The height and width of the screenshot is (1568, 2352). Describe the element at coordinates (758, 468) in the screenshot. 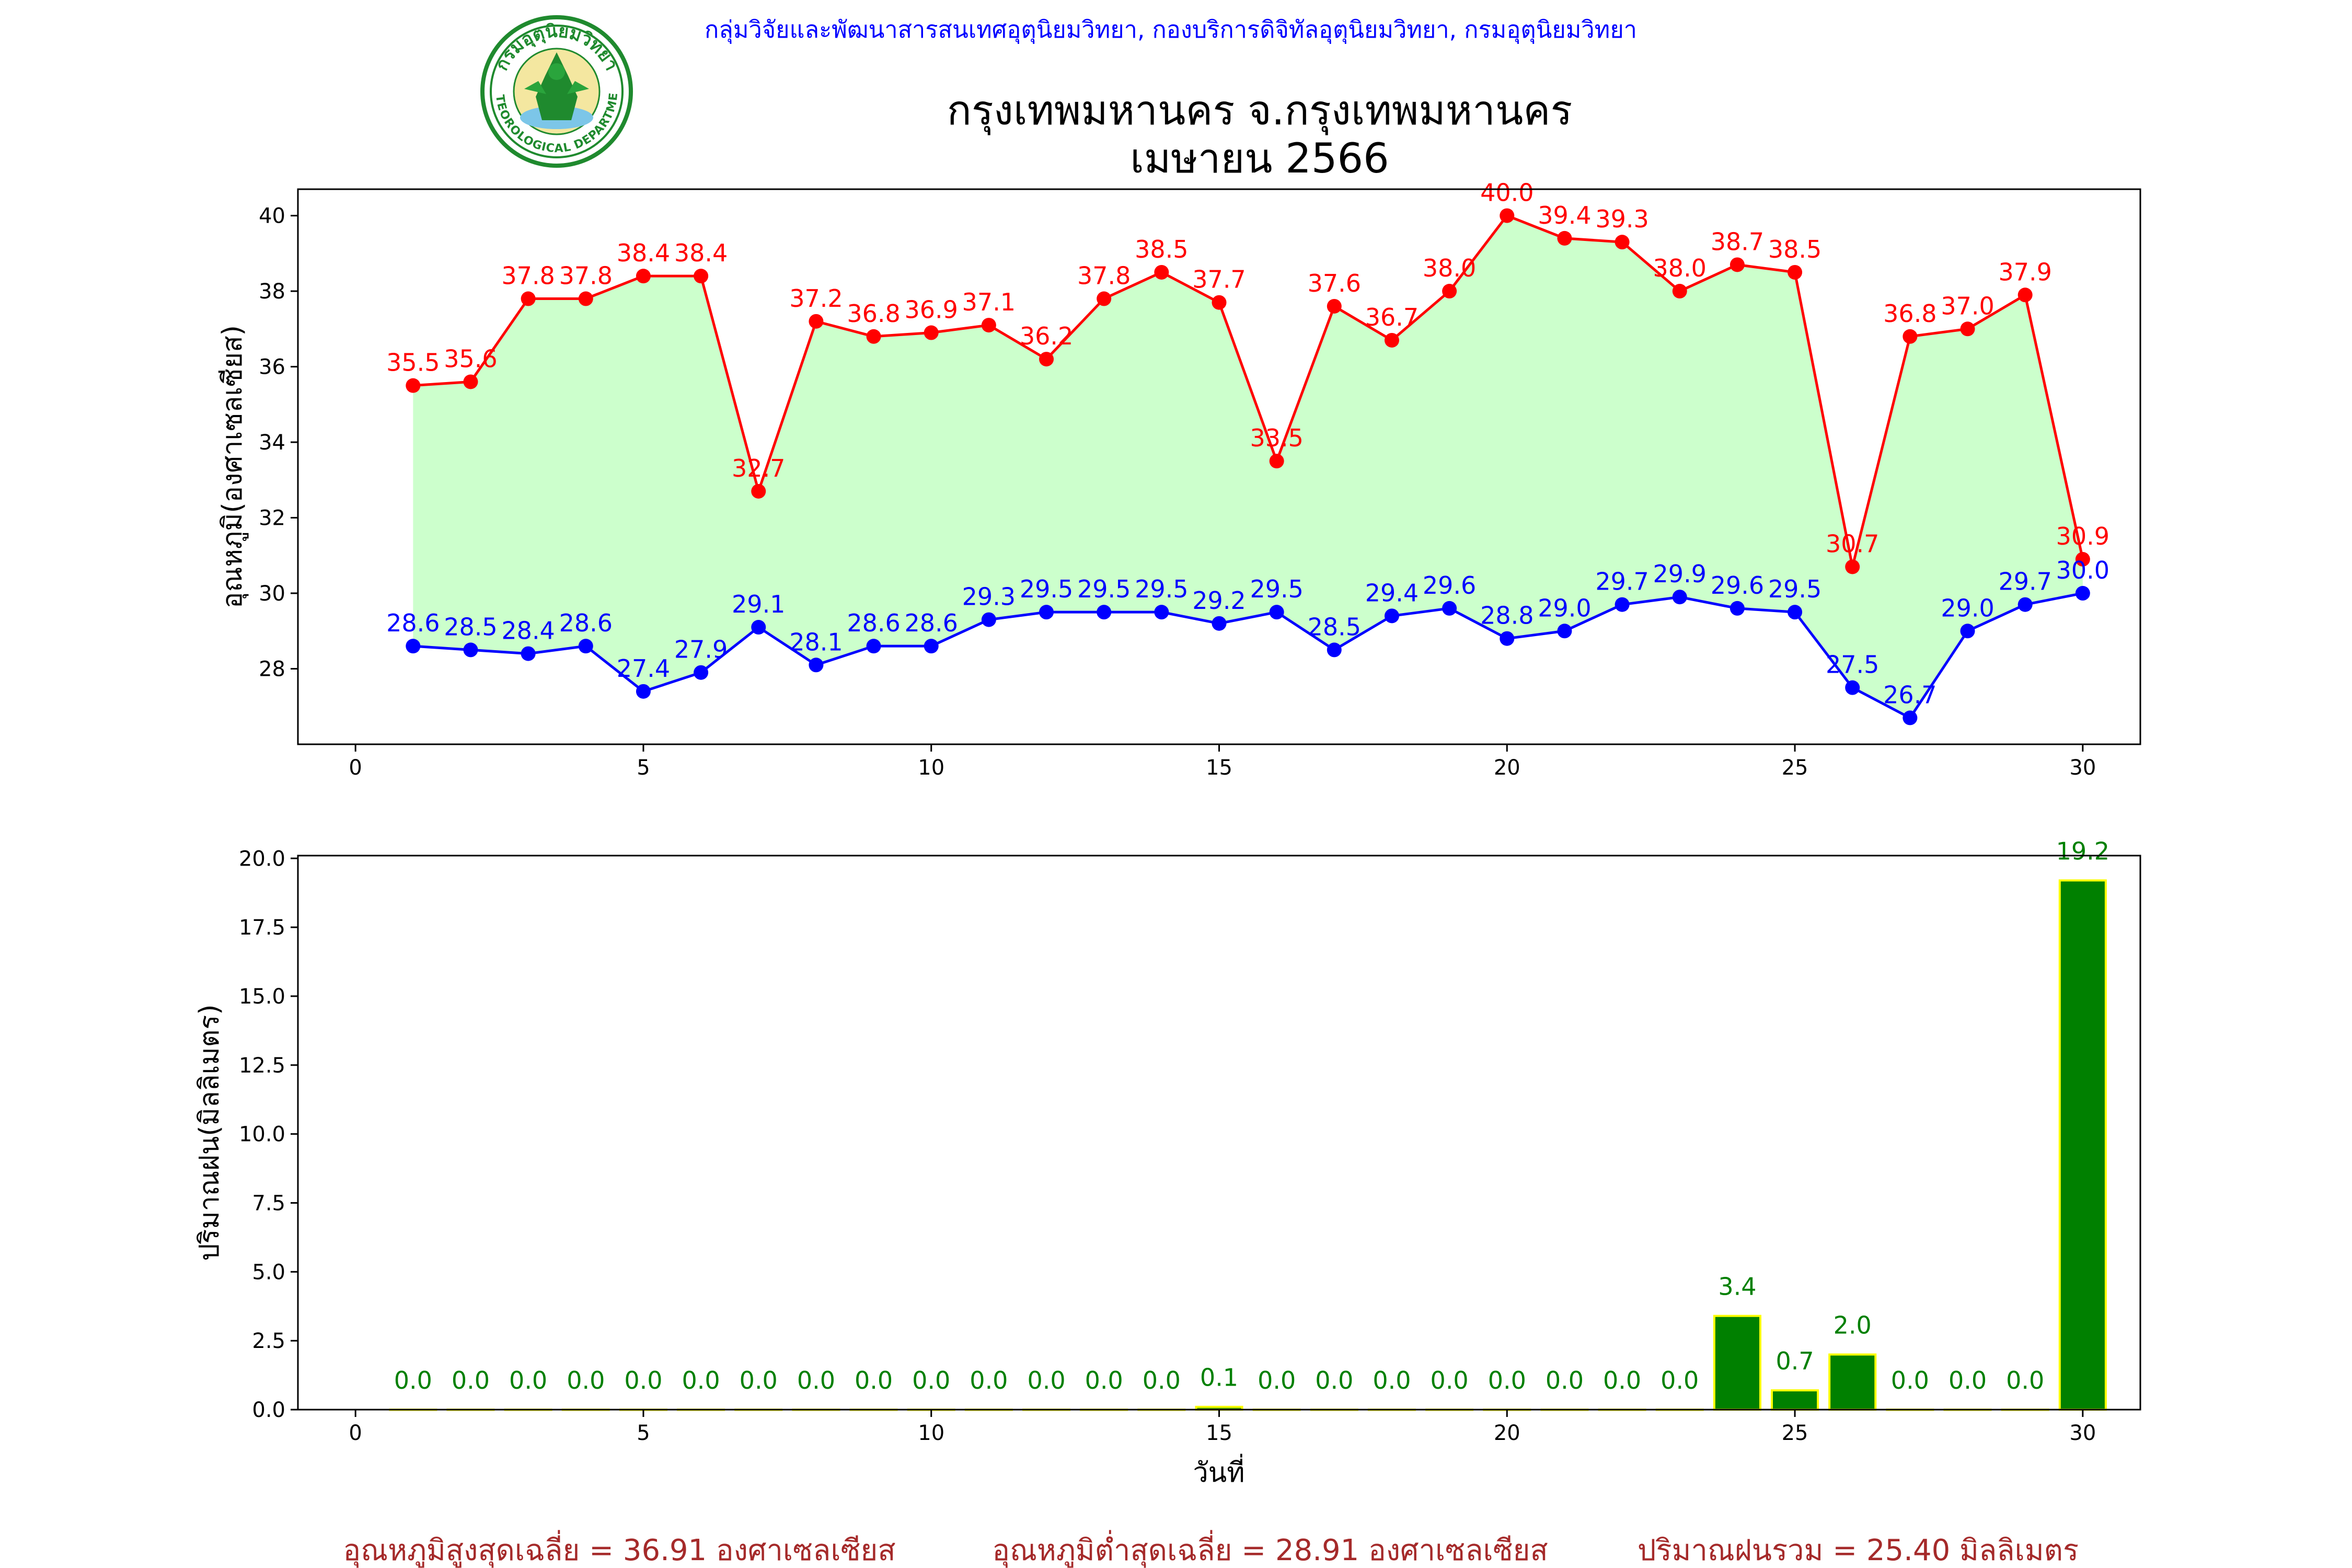

I see `max-temperature-data-label: 32.7` at that location.